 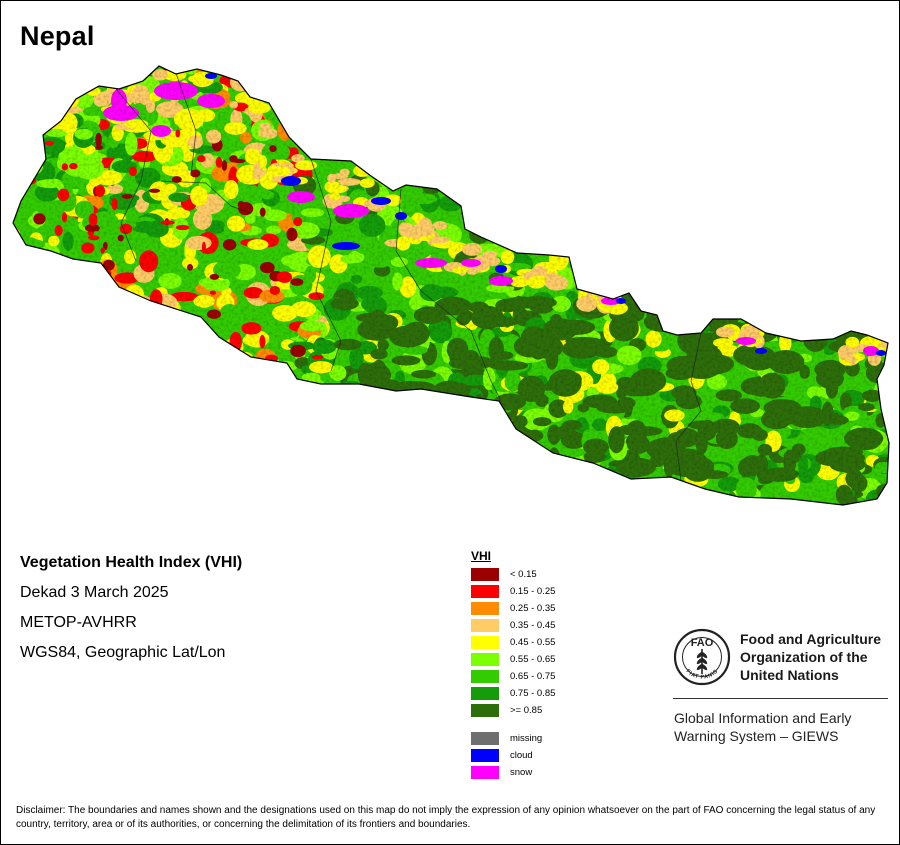 I want to click on legend-item: >= 0.85, so click(x=531, y=710).